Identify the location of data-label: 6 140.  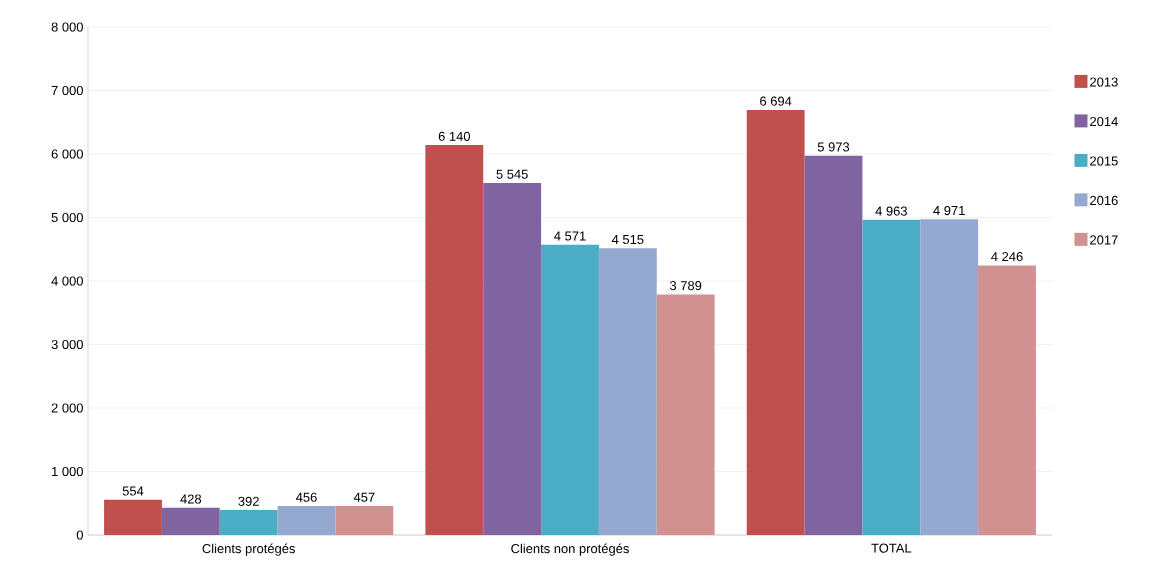
(454, 136).